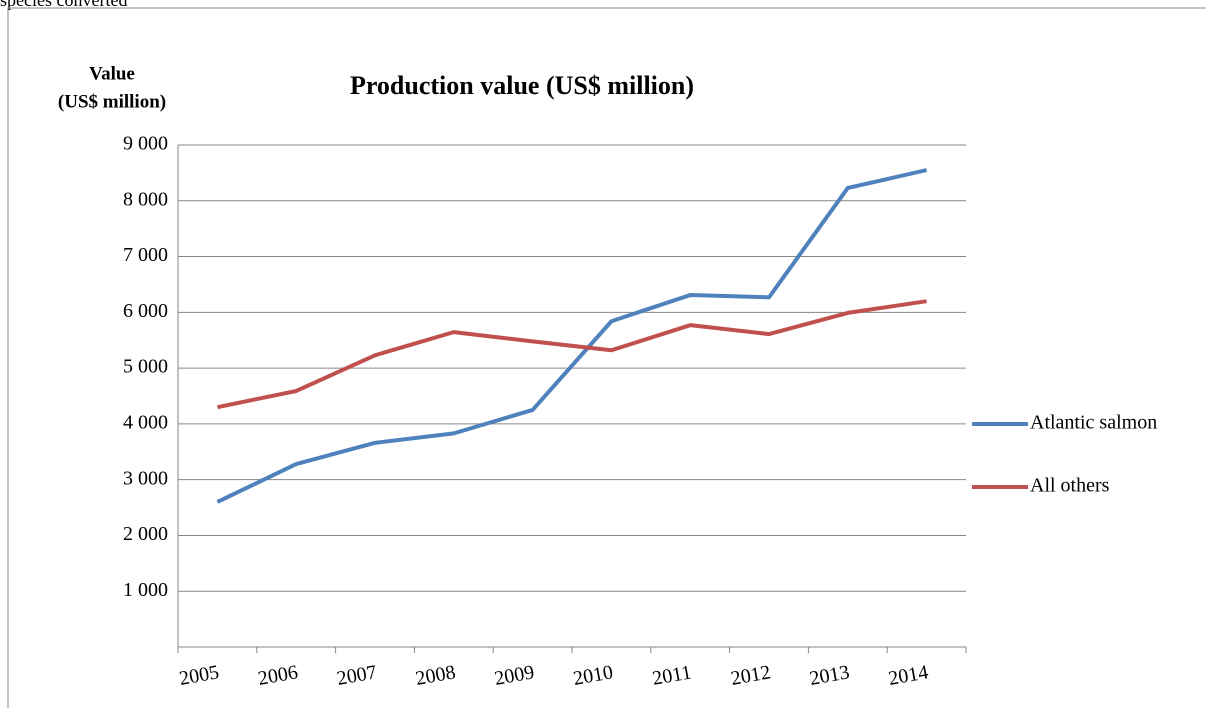  Describe the element at coordinates (145, 478) in the screenshot. I see `y-tick-label: 3 000` at that location.